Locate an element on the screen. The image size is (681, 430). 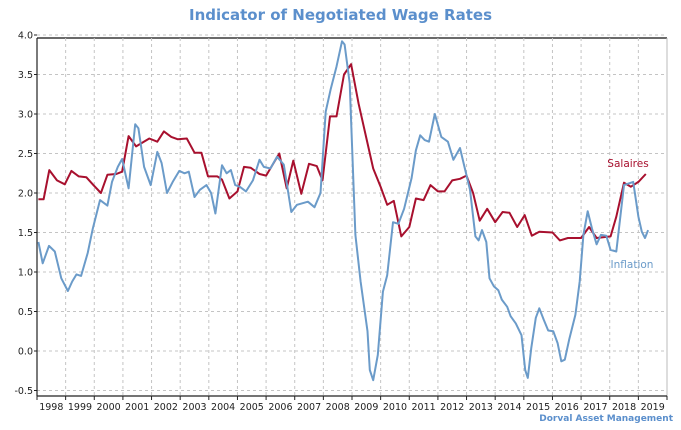
x-tick-label: 2000 is located at coordinates (108, 407).